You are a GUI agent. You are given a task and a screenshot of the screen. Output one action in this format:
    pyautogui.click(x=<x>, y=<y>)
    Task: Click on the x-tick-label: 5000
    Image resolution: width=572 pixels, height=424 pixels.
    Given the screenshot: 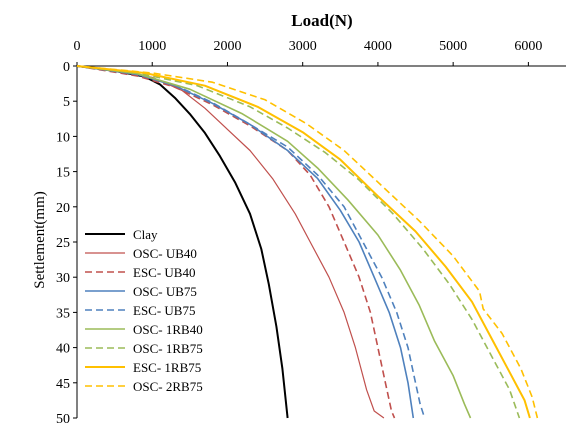 What is the action you would take?
    pyautogui.click(x=453, y=46)
    